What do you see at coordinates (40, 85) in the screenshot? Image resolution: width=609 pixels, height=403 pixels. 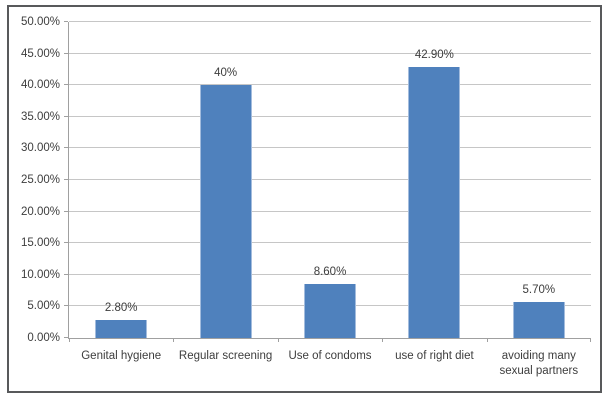 I see `y-axis-label: 40.00%` at bounding box center [40, 85].